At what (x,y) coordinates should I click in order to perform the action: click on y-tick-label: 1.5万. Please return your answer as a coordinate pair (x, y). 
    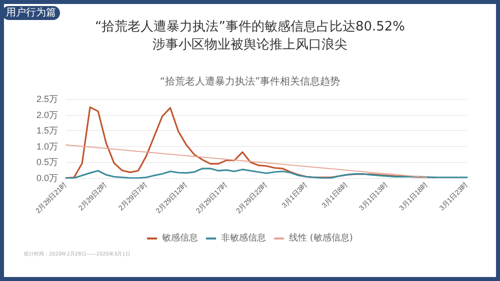
    Looking at the image, I should click on (47, 131).